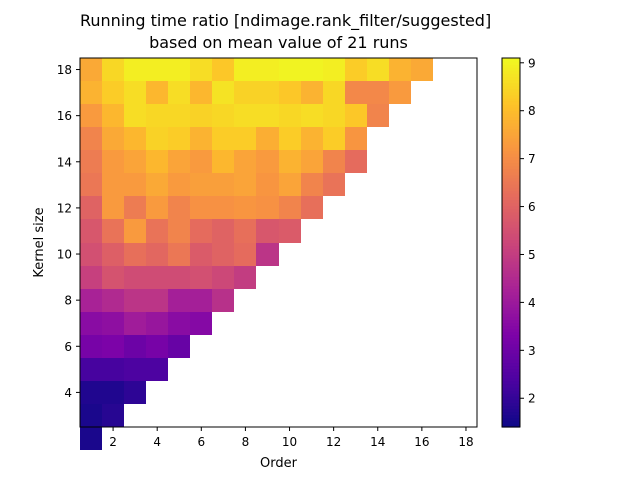 Image resolution: width=640 pixels, height=480 pixels. Describe the element at coordinates (511, 242) in the screenshot. I see `colorbar-frame` at that location.